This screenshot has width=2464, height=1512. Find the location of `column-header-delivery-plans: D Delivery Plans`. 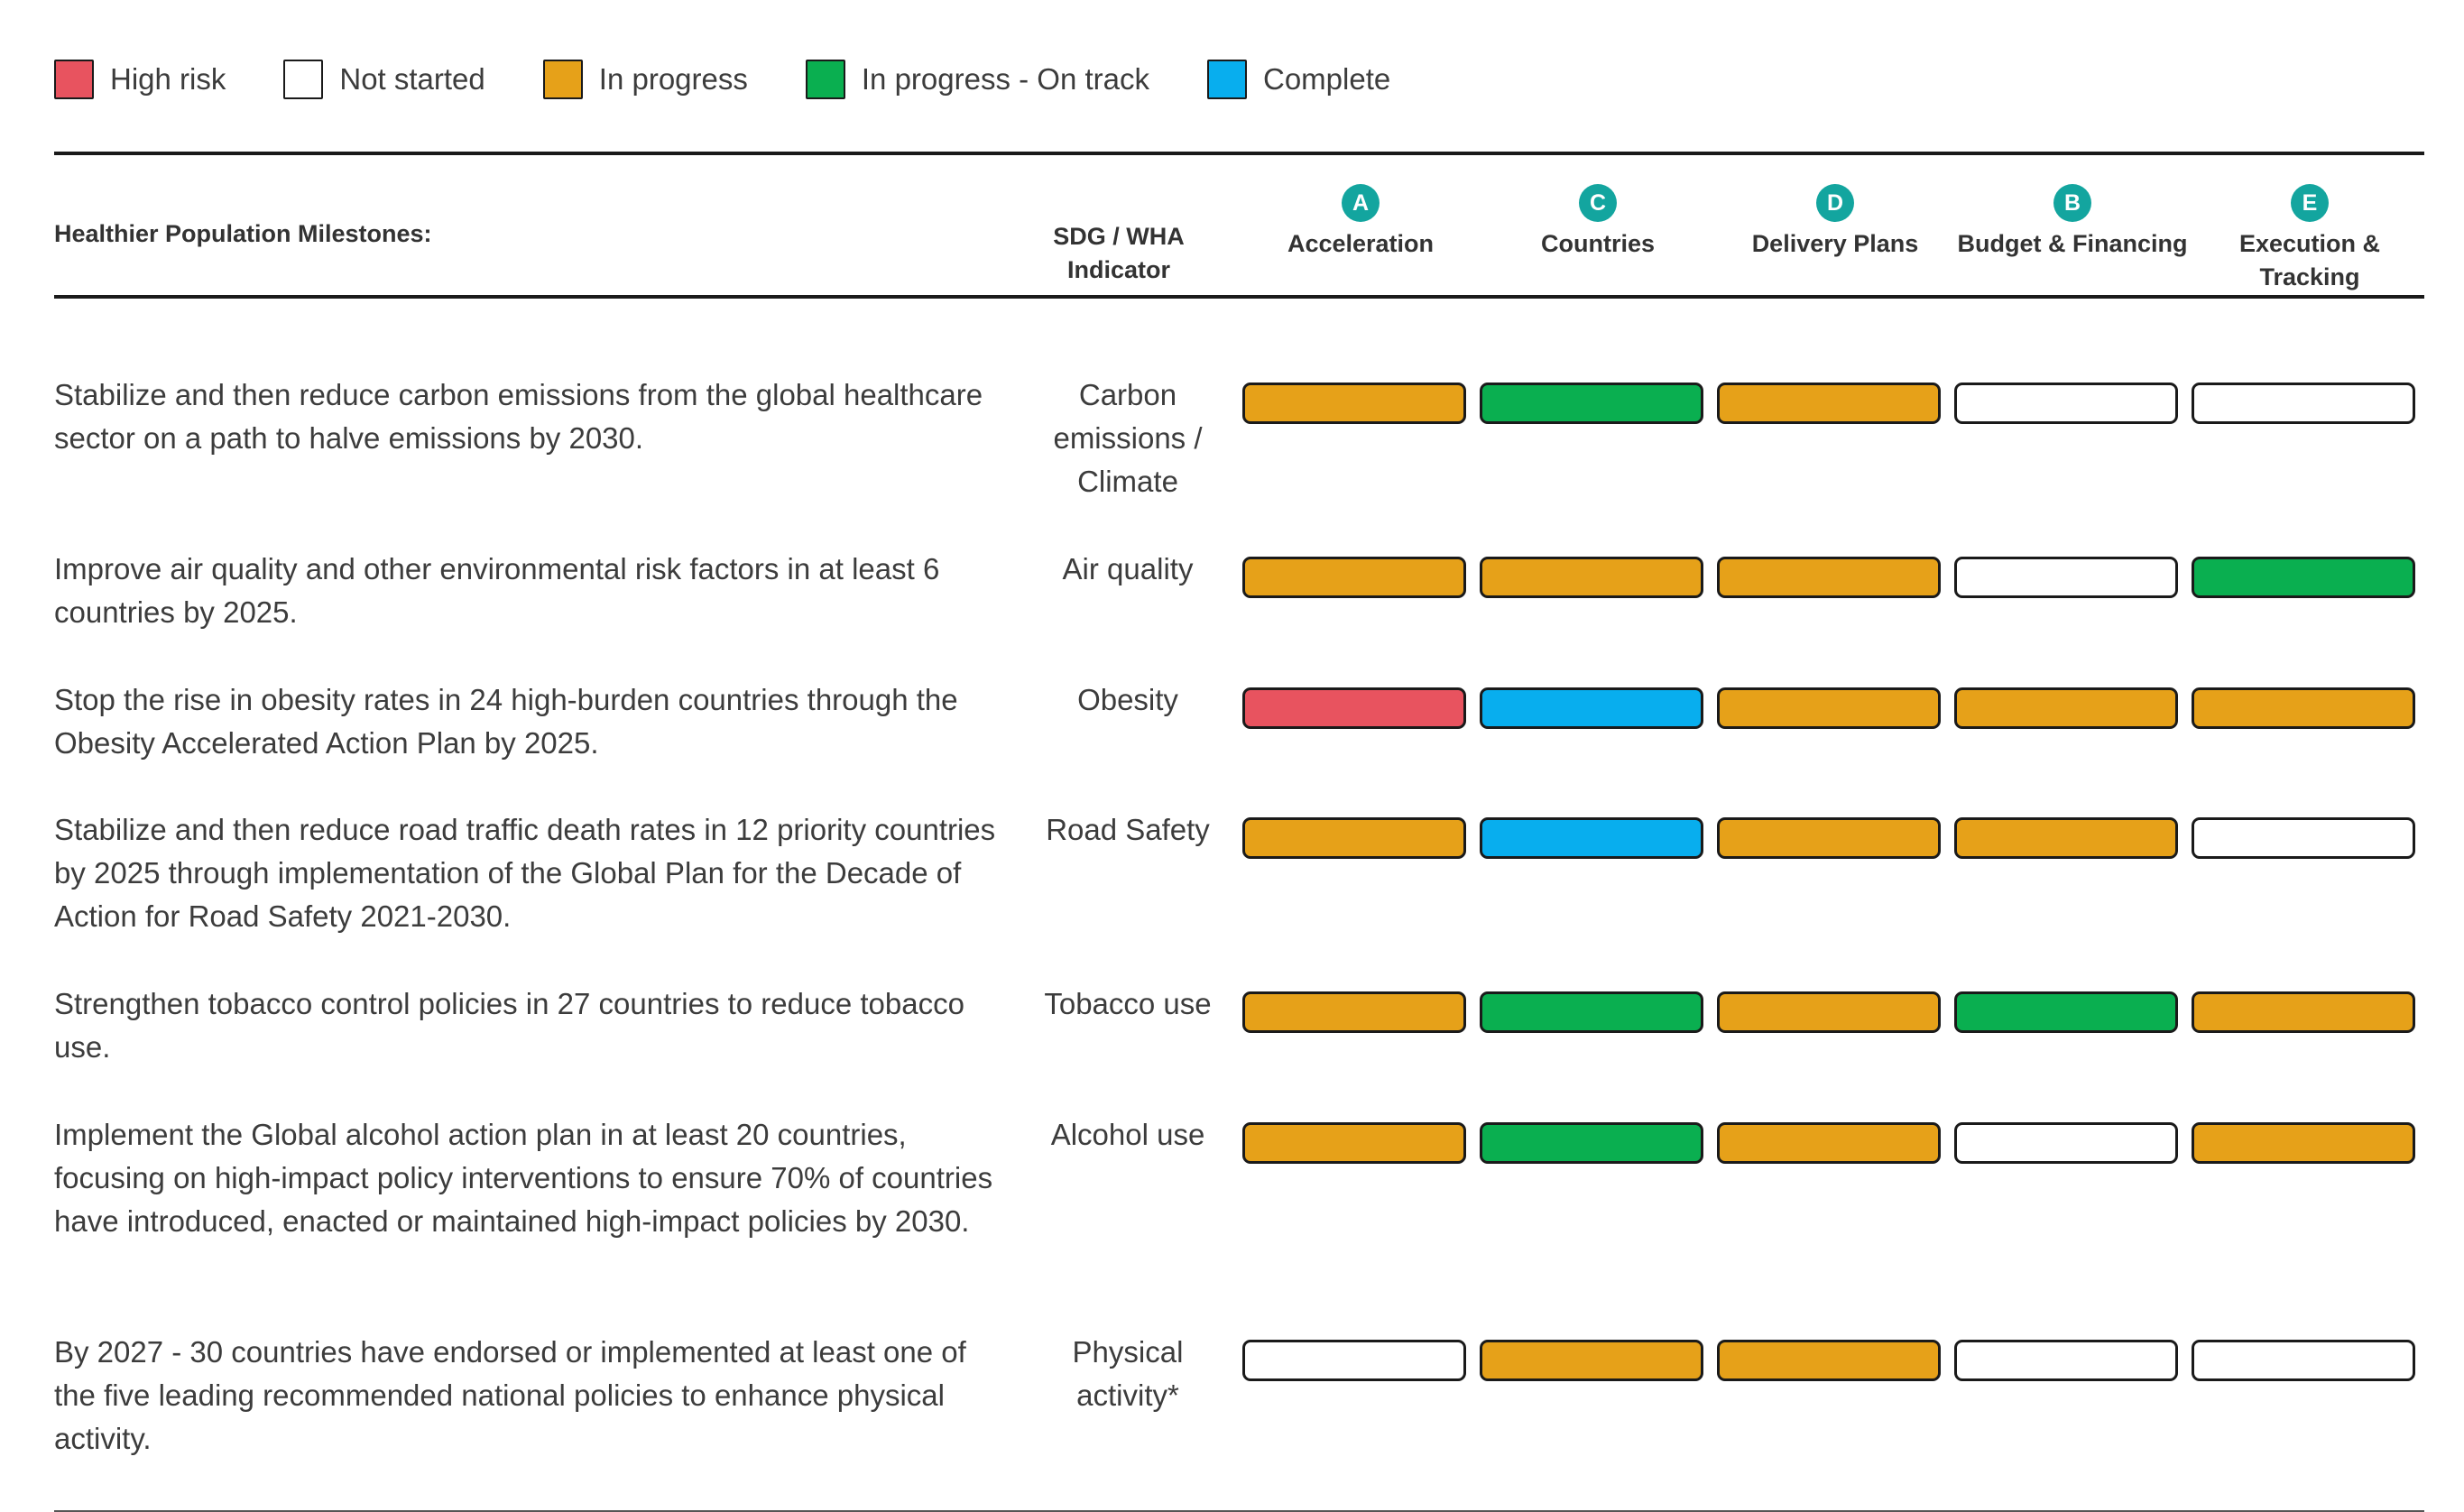

column-header-delivery-plans: D Delivery Plans is located at coordinates (1835, 222).